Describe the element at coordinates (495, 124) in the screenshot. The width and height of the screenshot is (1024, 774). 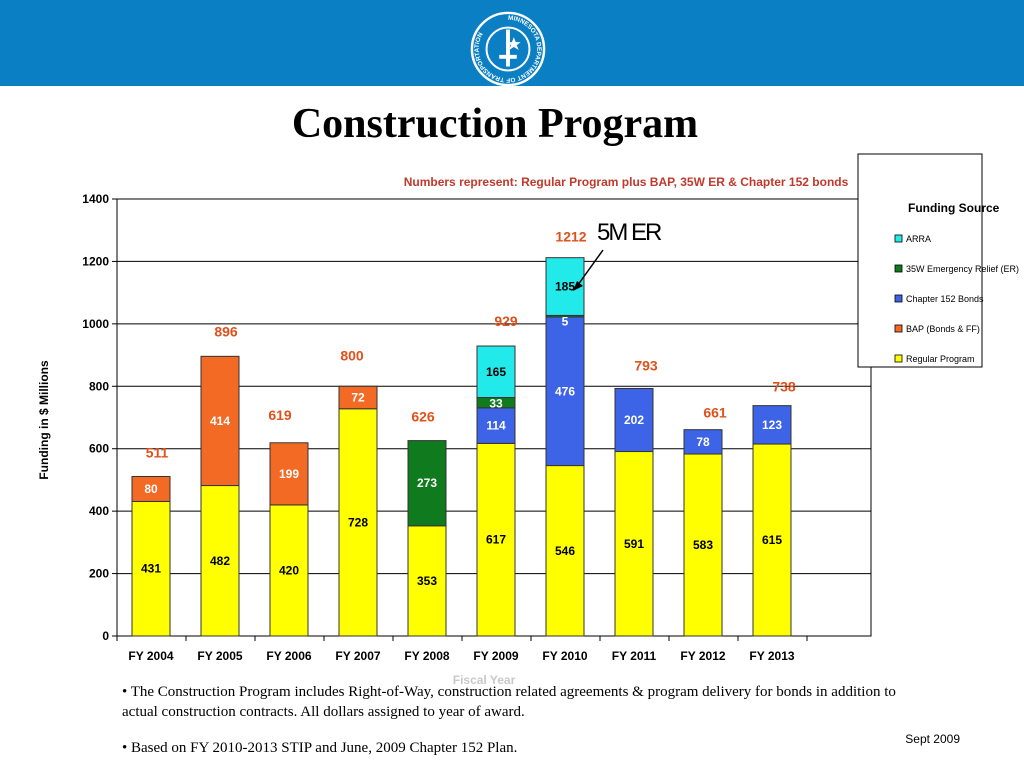
I see `page-title: Construction Program` at that location.